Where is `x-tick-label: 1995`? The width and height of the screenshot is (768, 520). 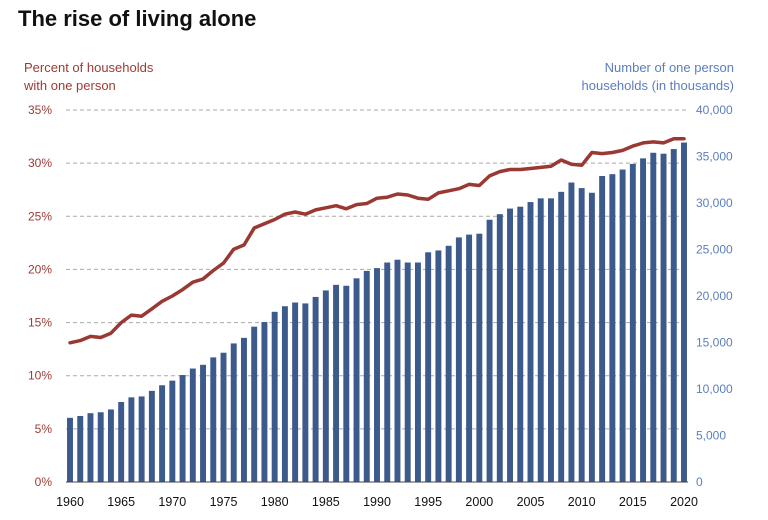 x-tick-label: 1995 is located at coordinates (428, 502).